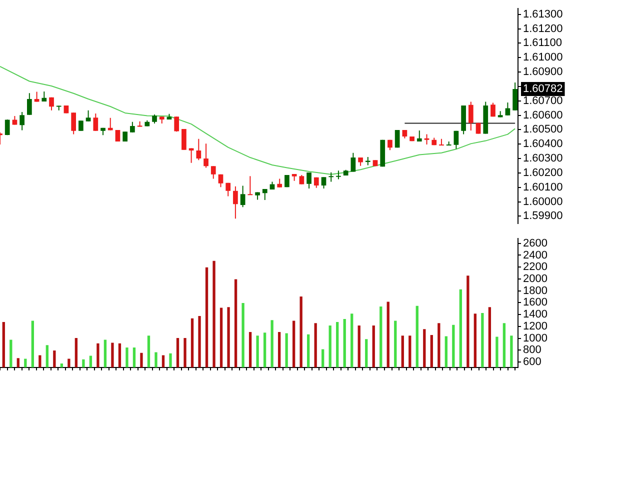 The image size is (625, 483). Describe the element at coordinates (543, 89) in the screenshot. I see `annotation: 1.60782` at that location.